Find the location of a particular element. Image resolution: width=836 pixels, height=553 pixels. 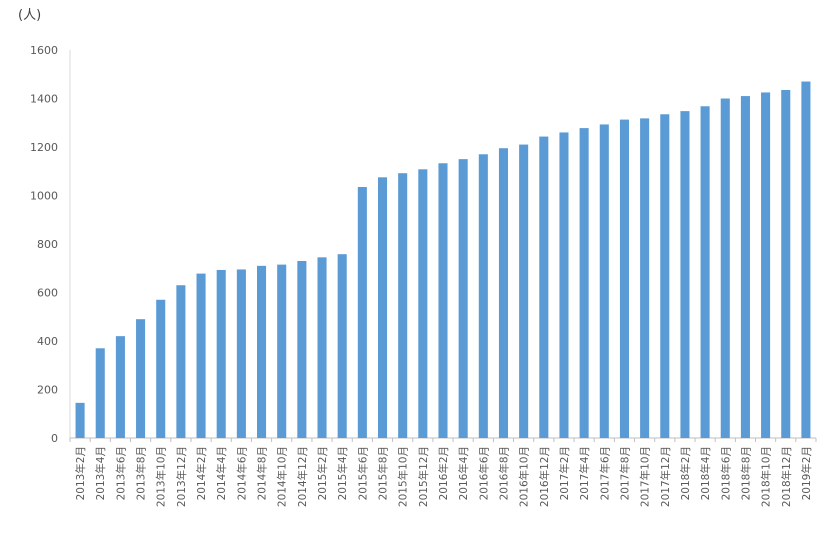

x-tick-label: 2014年8月 is located at coordinates (262, 473).